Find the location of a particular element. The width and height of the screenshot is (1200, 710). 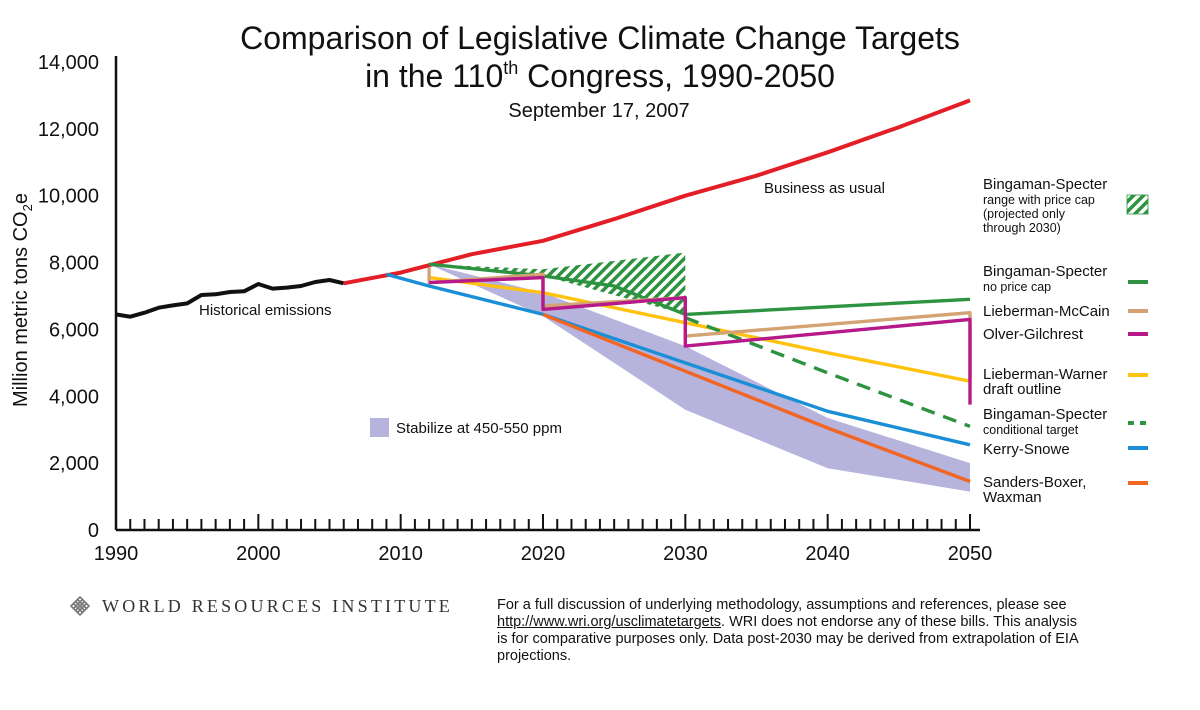

legend-label-kerry-snowe: Kerry-Snowe is located at coordinates (1026, 449).